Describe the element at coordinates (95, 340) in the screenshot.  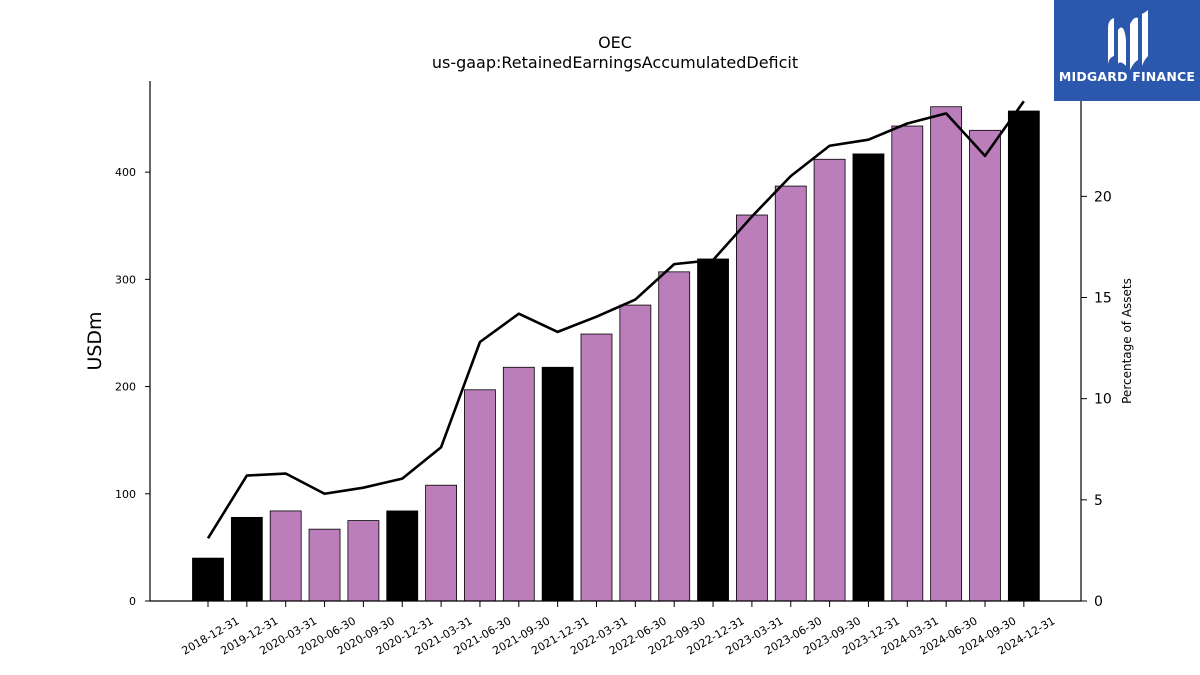
I see `y-axis-label: USDm` at that location.